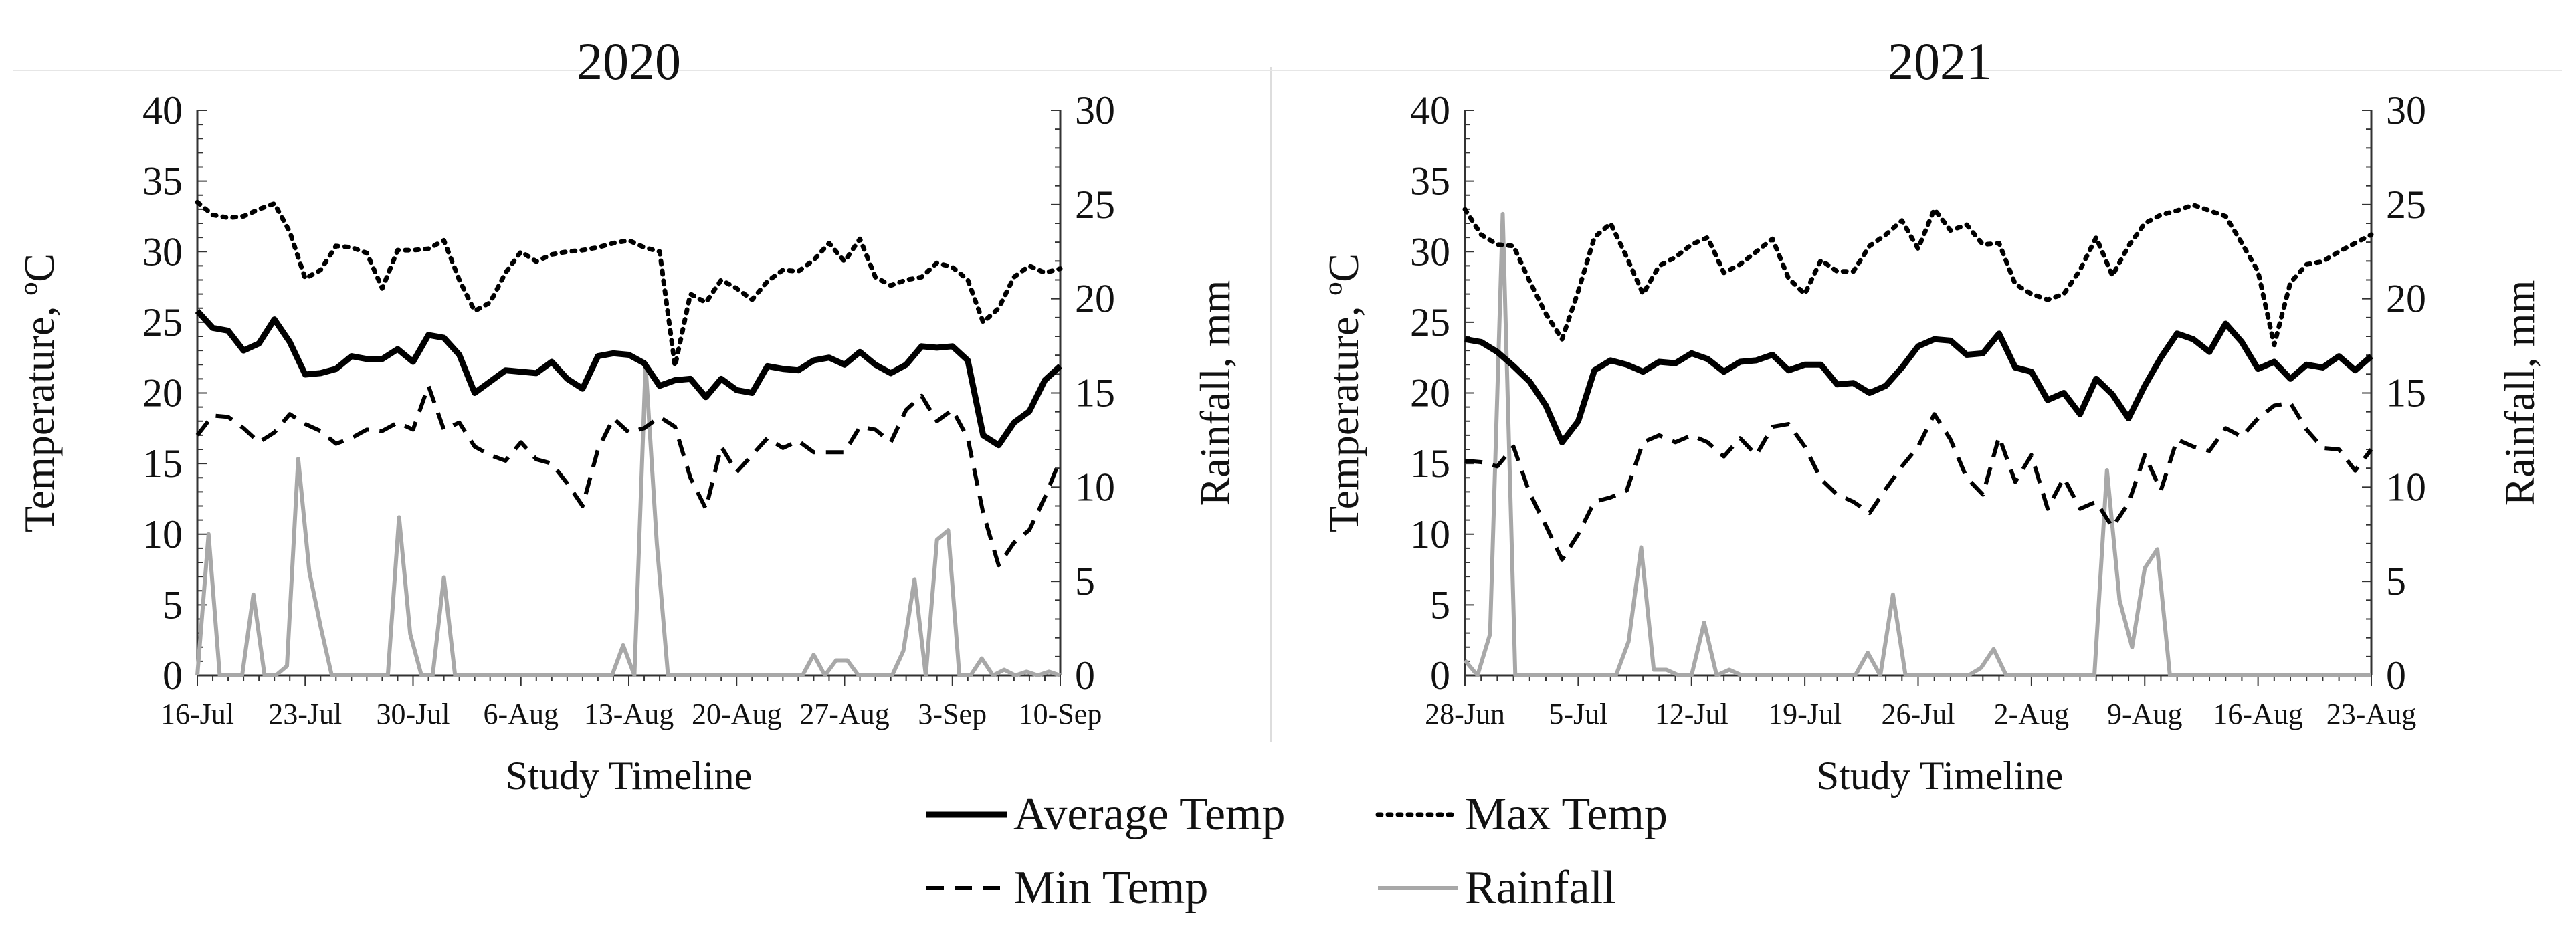  I want to click on x-tick-label: 23-Jul, so click(305, 714).